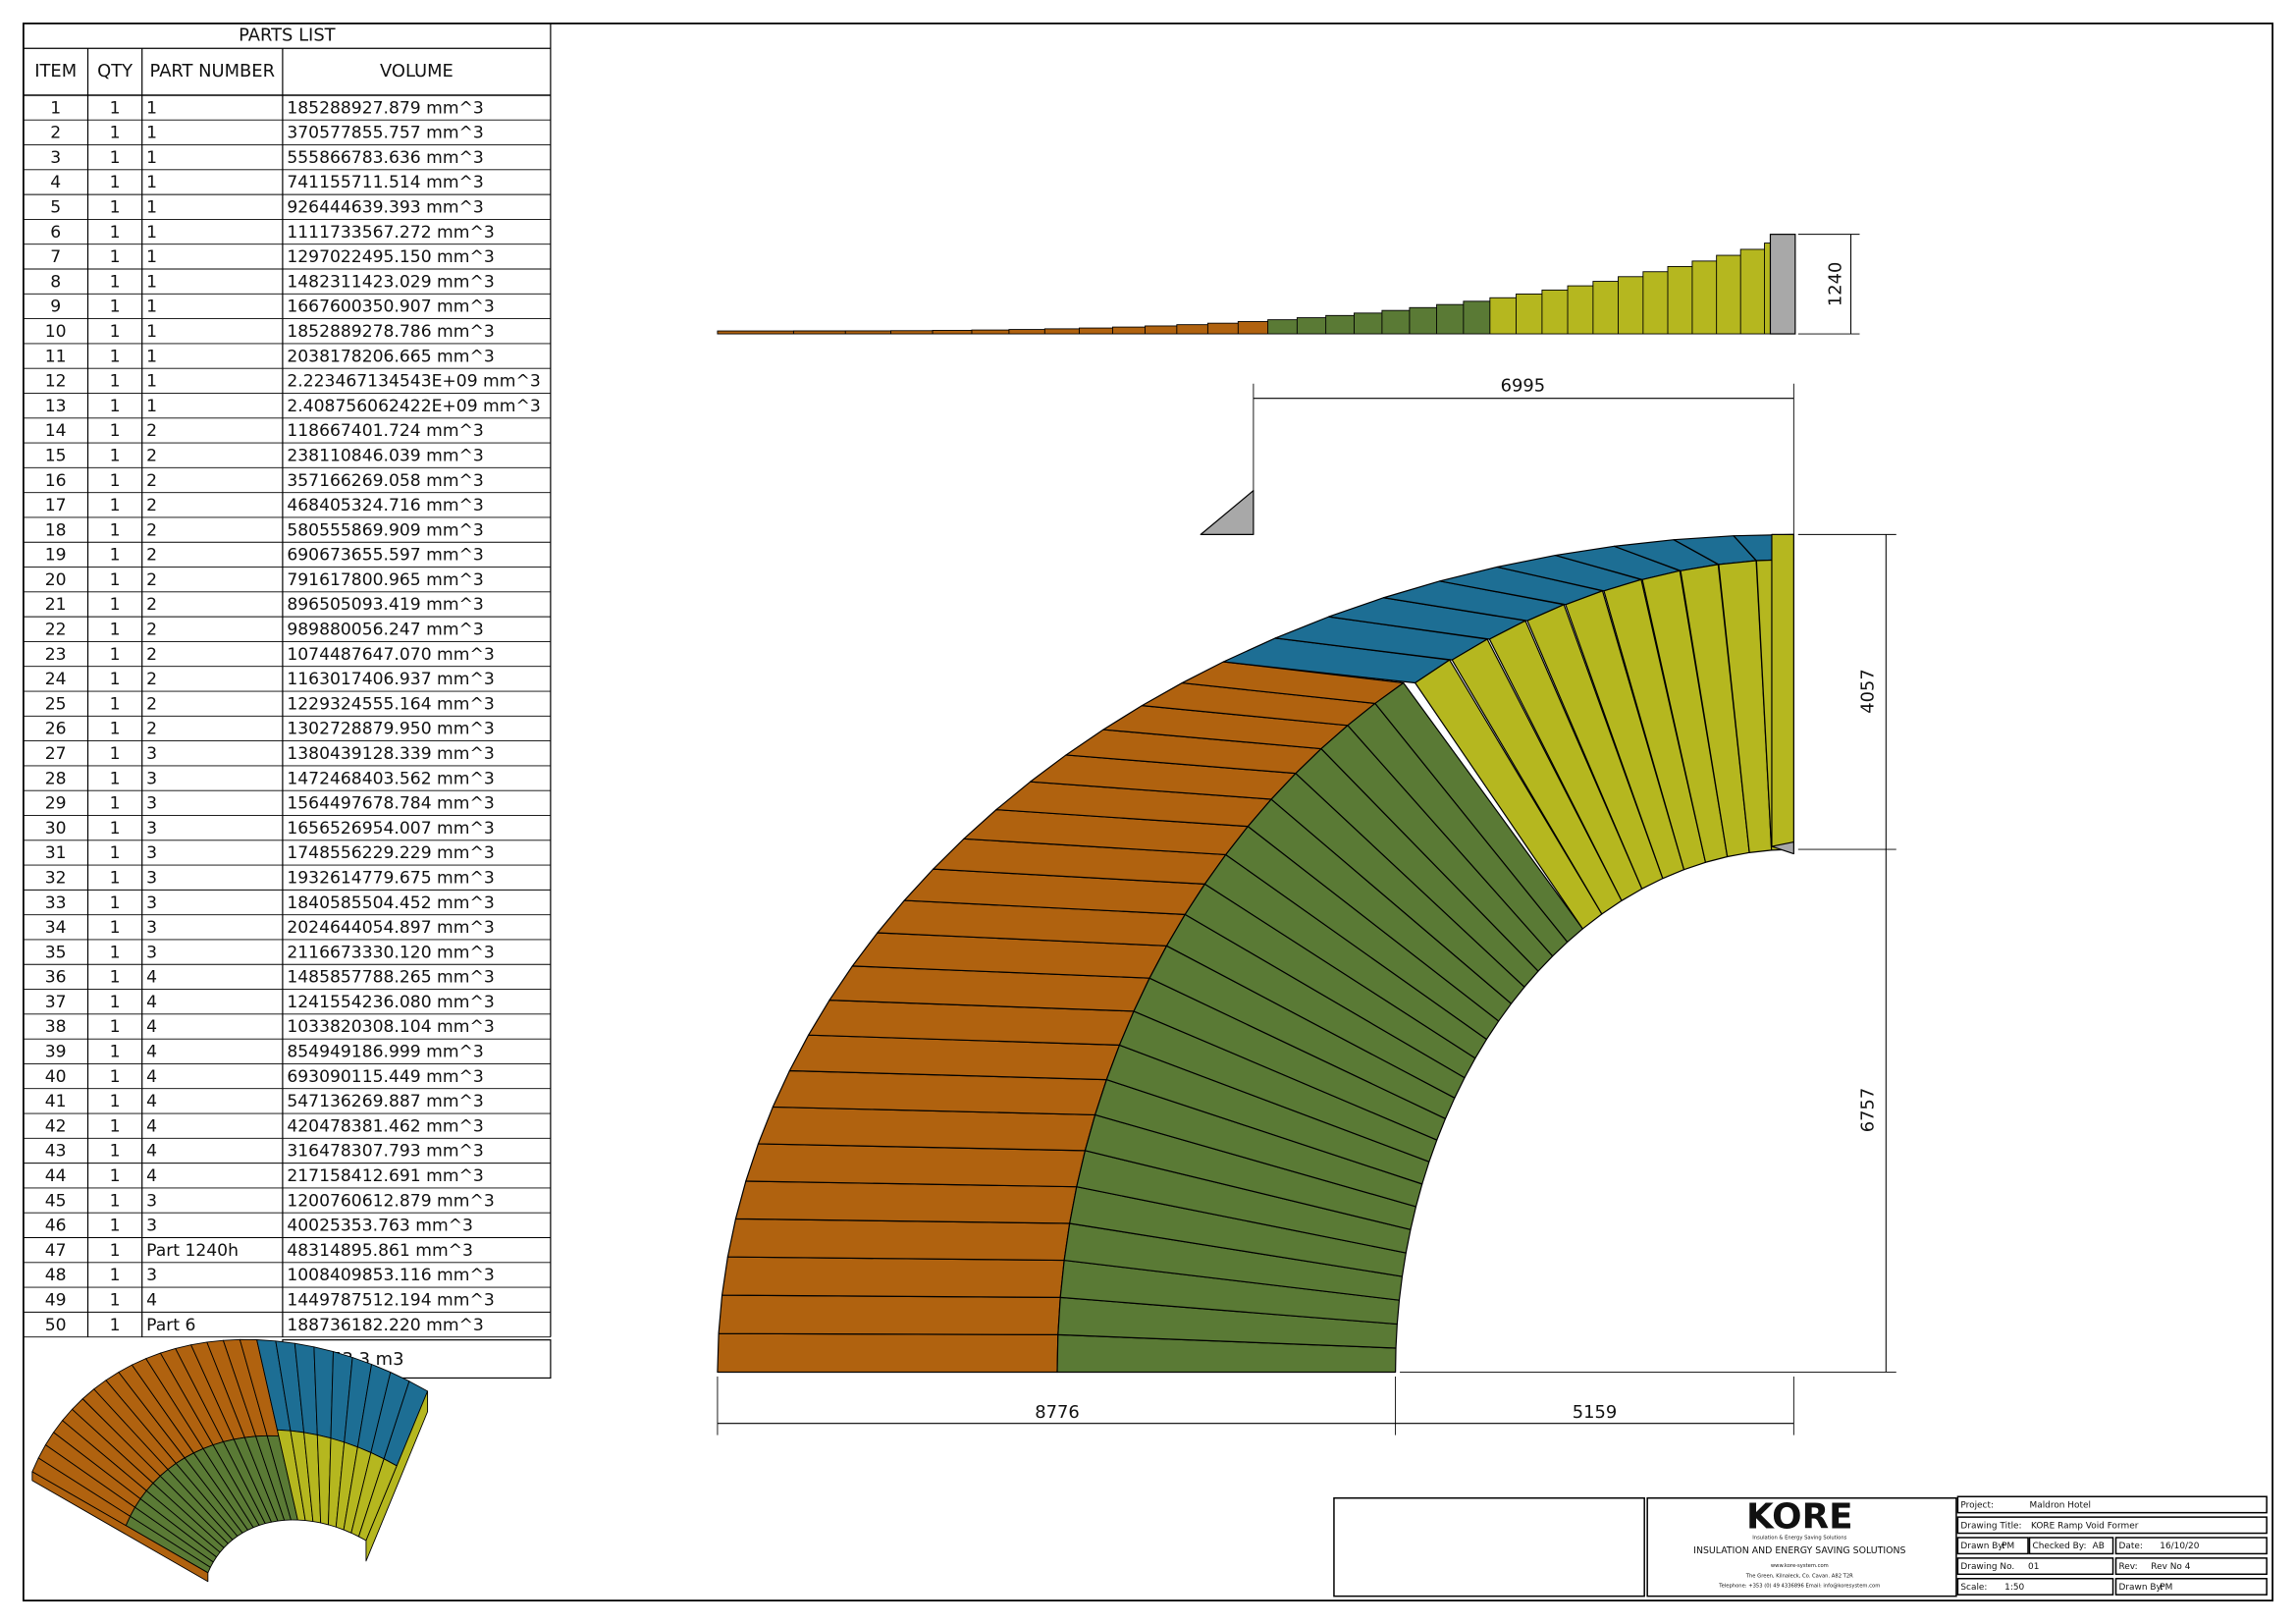  Describe the element at coordinates (56, 978) in the screenshot. I see `item-cell: 36` at that location.